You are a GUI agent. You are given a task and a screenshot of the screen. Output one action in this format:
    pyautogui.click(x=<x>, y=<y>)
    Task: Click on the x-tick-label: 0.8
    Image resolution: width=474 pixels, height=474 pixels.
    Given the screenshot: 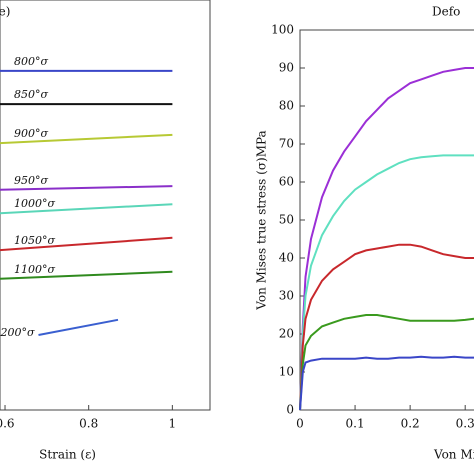 What is the action you would take?
    pyautogui.click(x=88, y=424)
    